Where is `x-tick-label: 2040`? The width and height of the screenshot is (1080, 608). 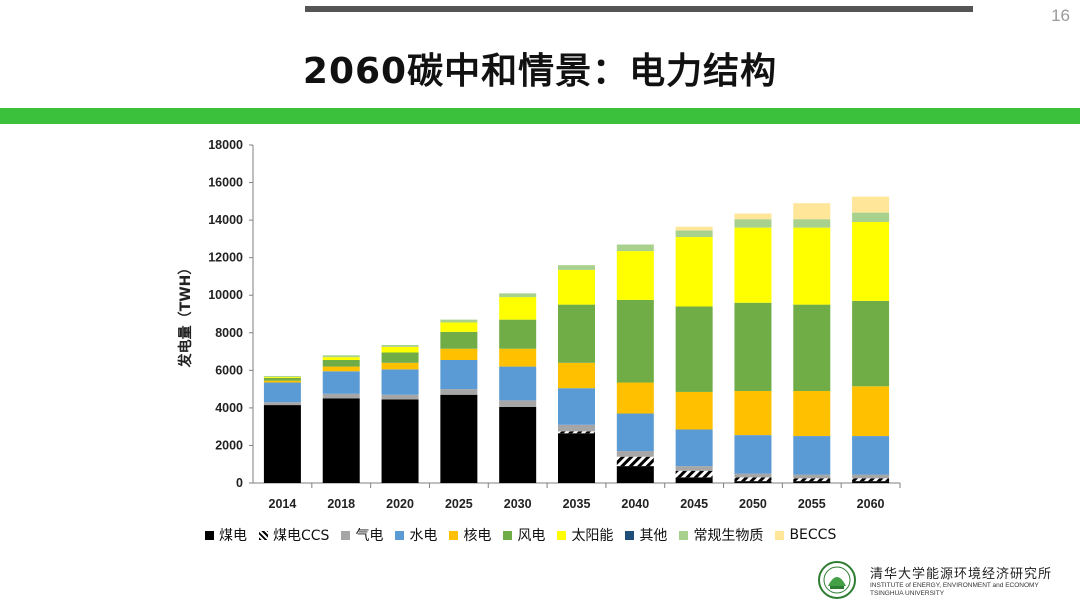 x-tick-label: 2040 is located at coordinates (635, 504).